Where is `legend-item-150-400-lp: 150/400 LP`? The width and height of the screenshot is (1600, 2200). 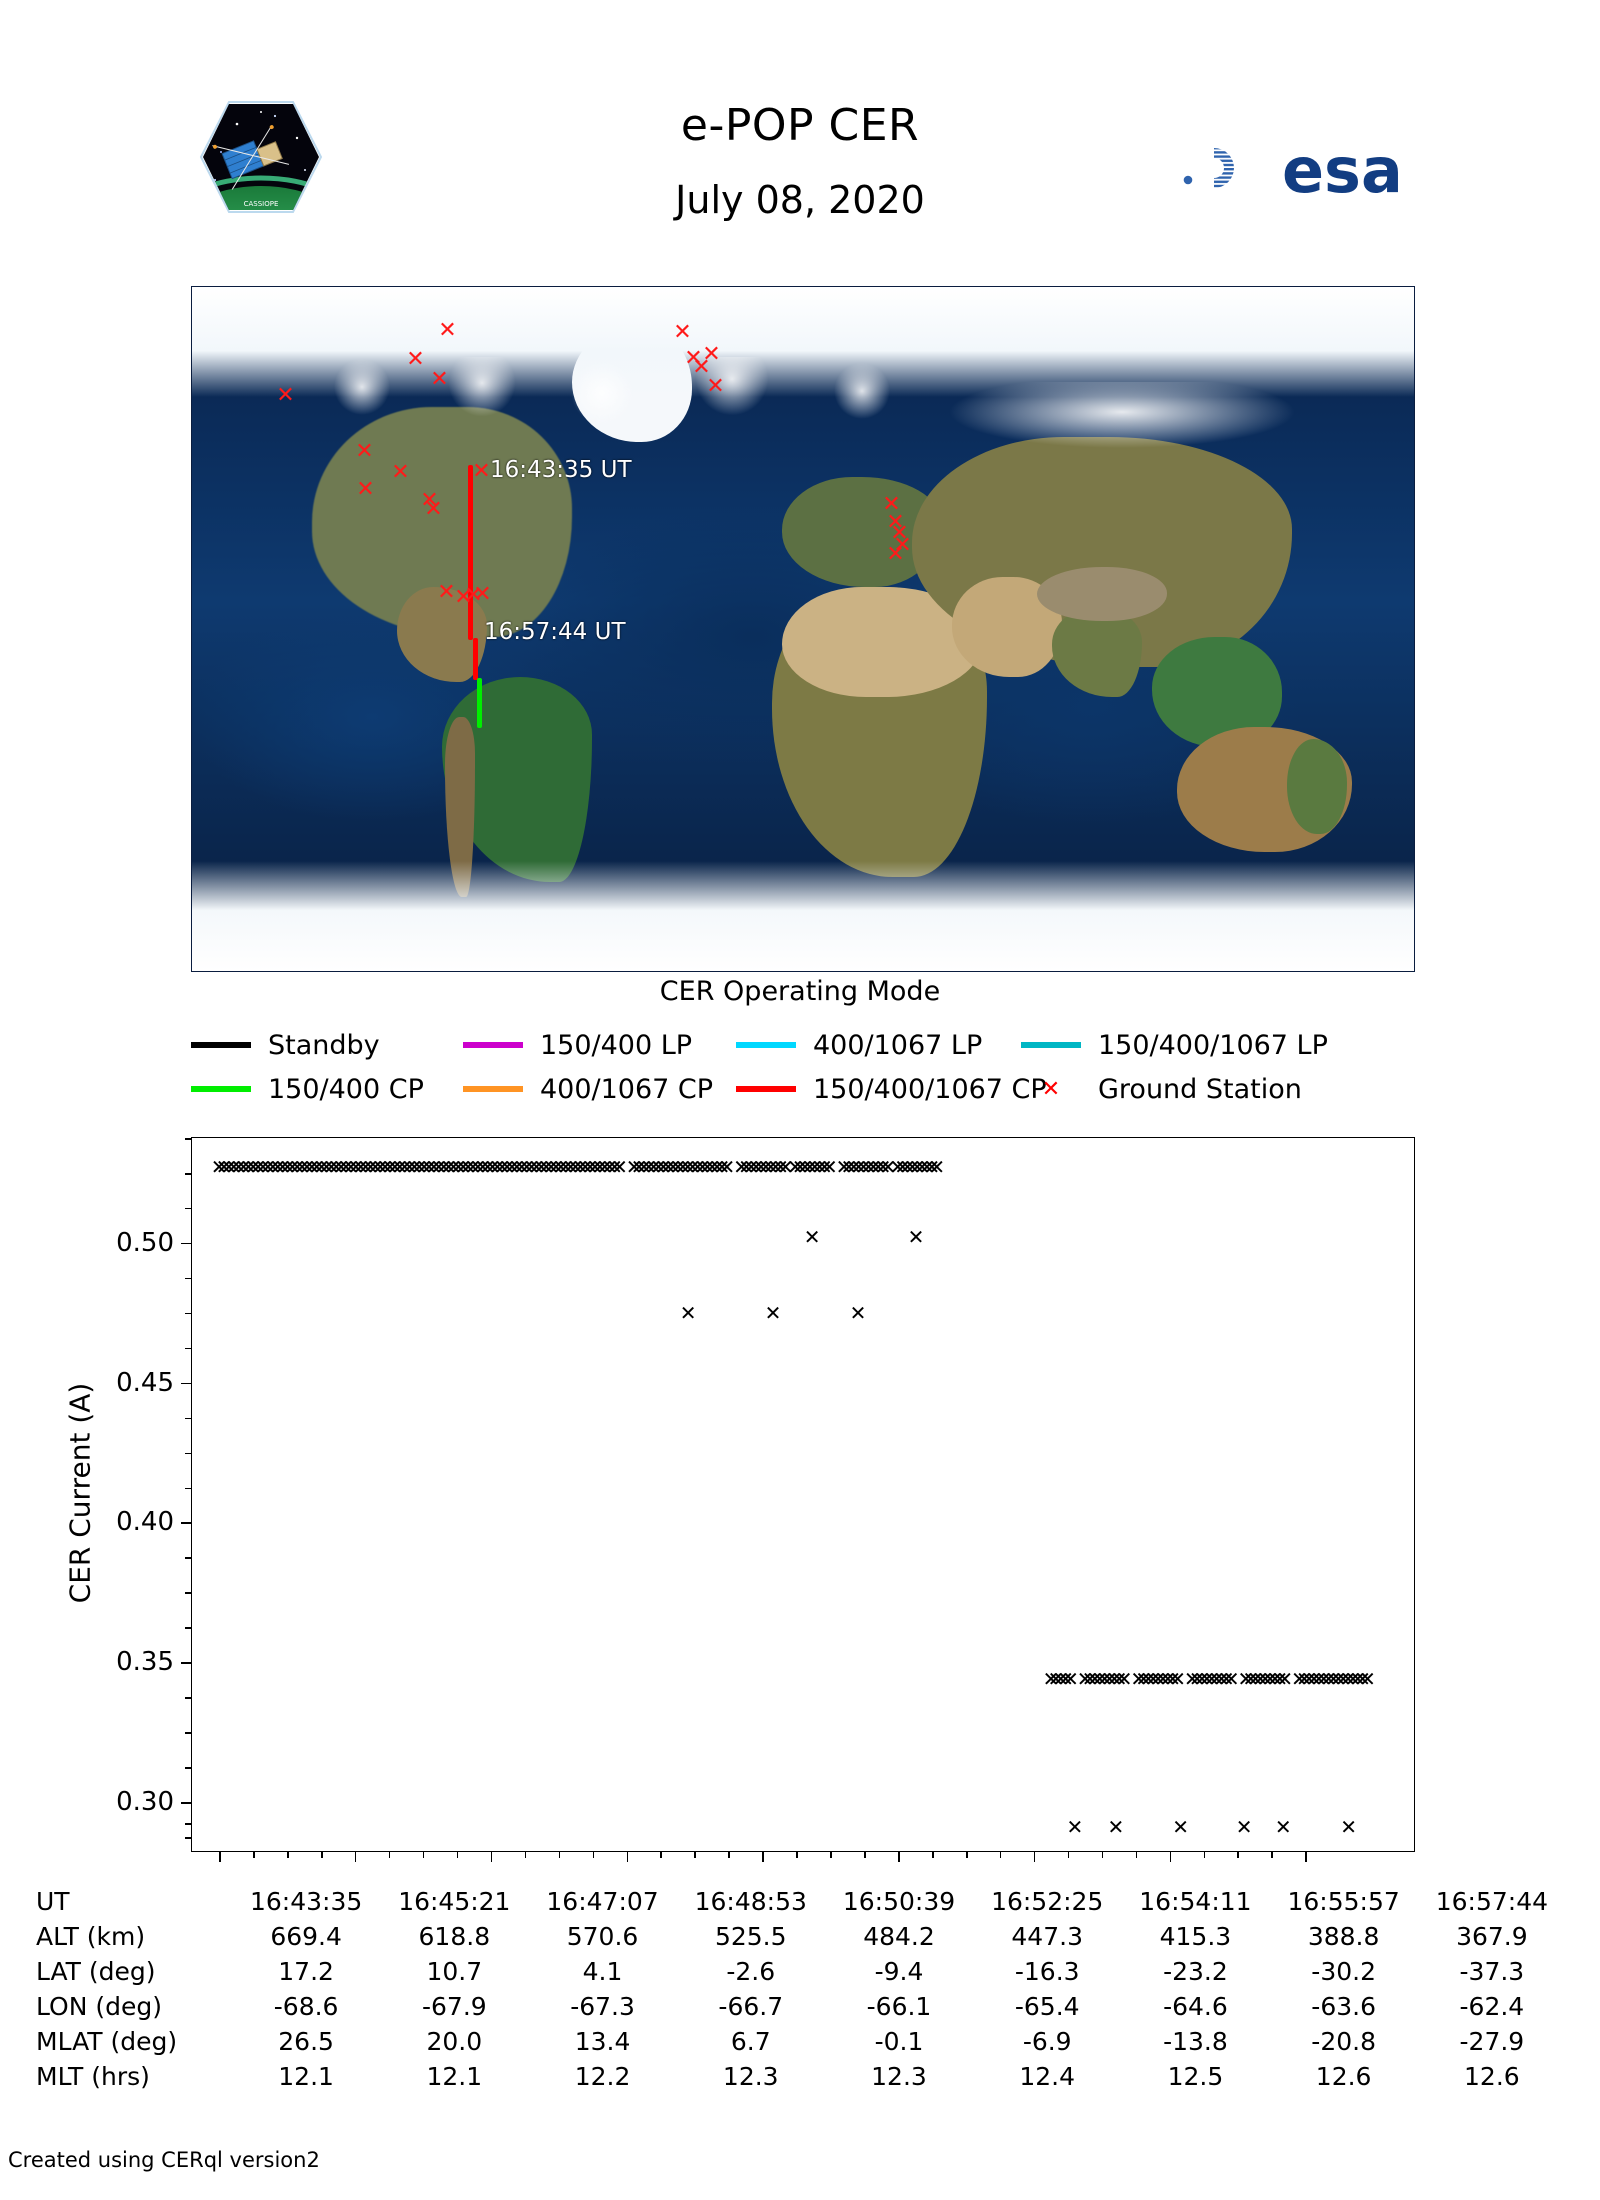
legend-item-150-400-lp: 150/400 LP is located at coordinates (577, 1045).